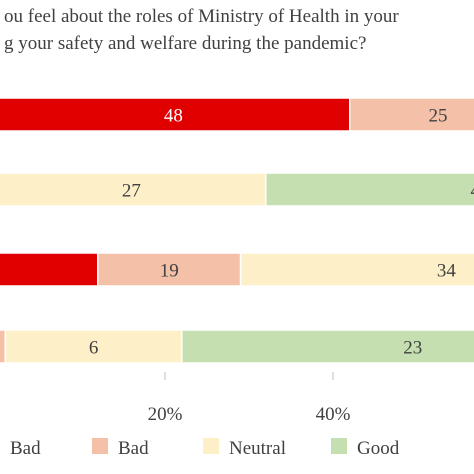 The height and width of the screenshot is (474, 474). What do you see at coordinates (133, 448) in the screenshot?
I see `legend-label-2: Bad` at bounding box center [133, 448].